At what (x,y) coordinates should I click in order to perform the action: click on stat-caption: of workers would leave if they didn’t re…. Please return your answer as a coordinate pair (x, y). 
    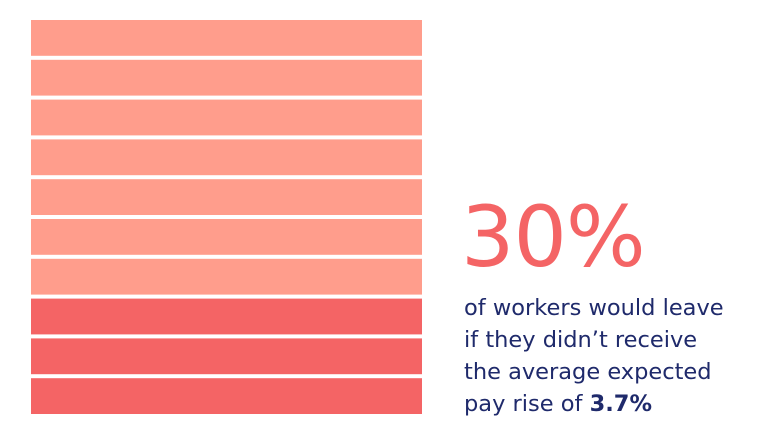
    Looking at the image, I should click on (614, 356).